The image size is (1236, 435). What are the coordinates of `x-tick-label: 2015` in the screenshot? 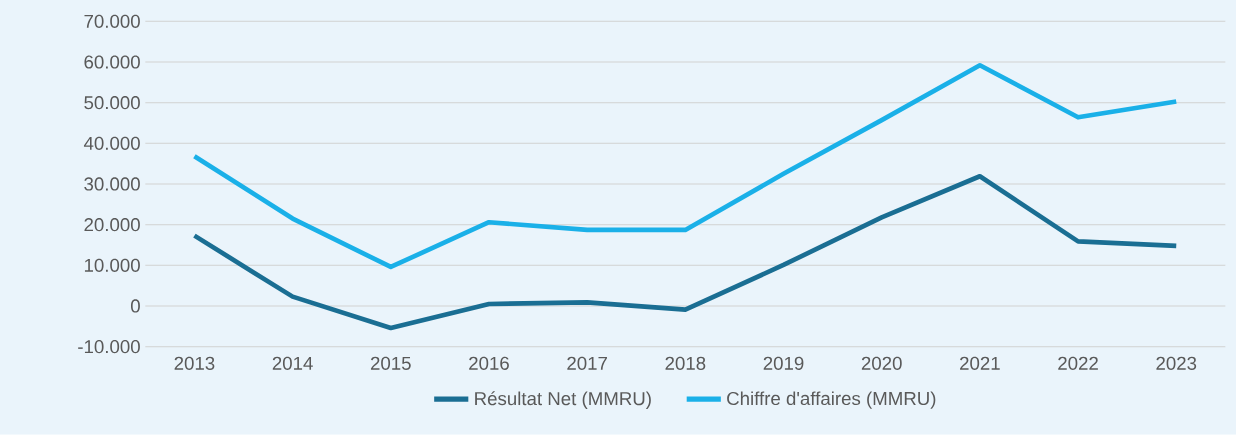 It's located at (390, 363).